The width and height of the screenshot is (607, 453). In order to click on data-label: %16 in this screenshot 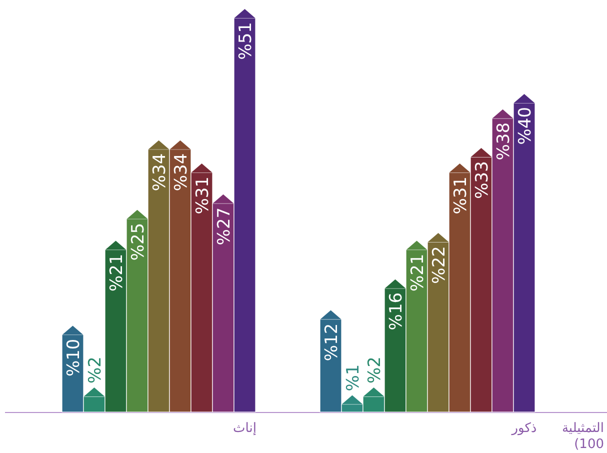, I will do `click(396, 311)`.